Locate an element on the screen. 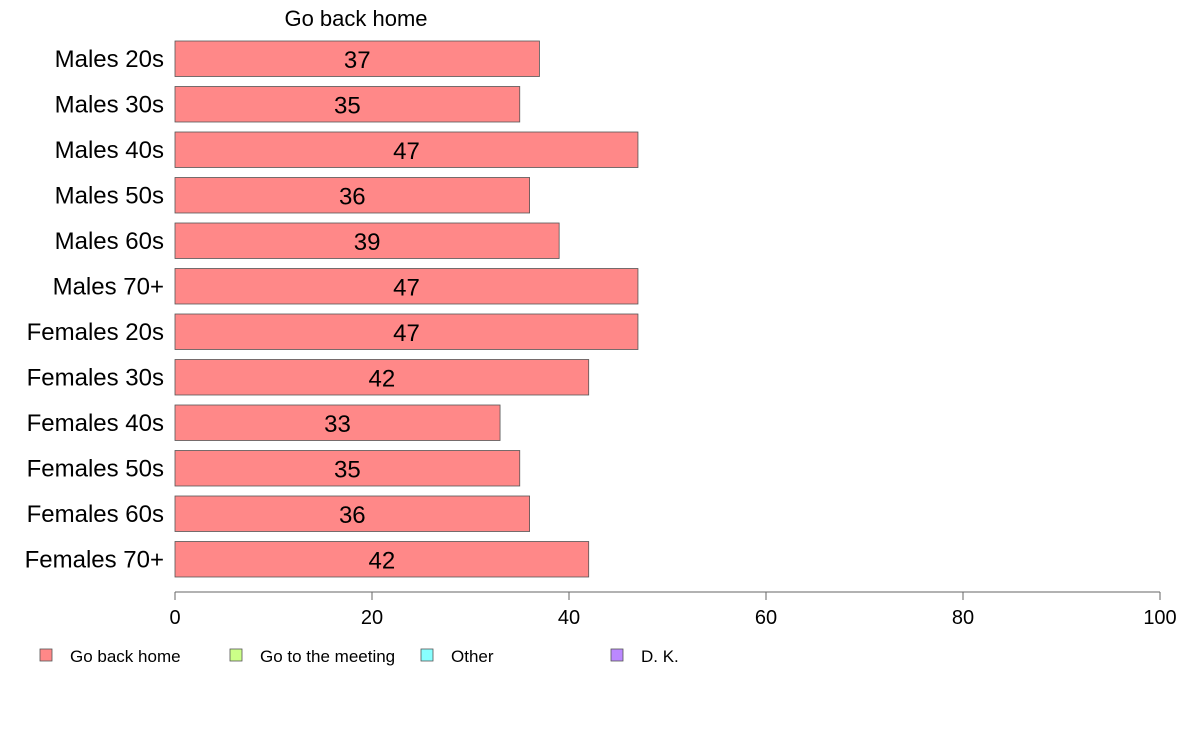 This screenshot has height=736, width=1188. category-label: Females 40s is located at coordinates (95, 423).